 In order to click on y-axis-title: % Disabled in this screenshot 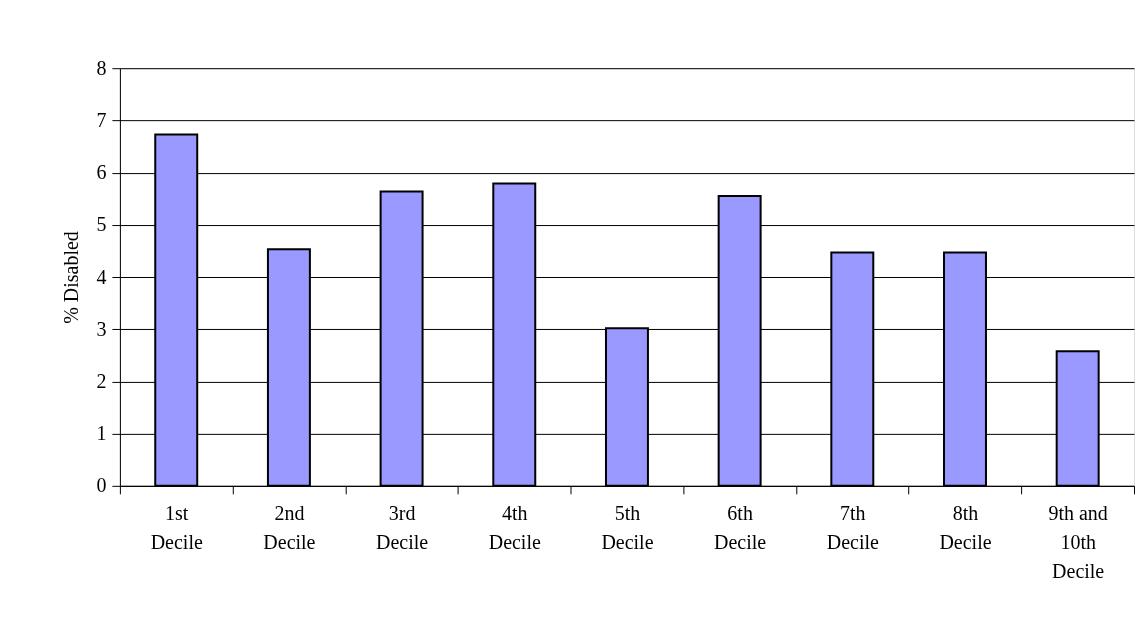, I will do `click(71, 277)`.